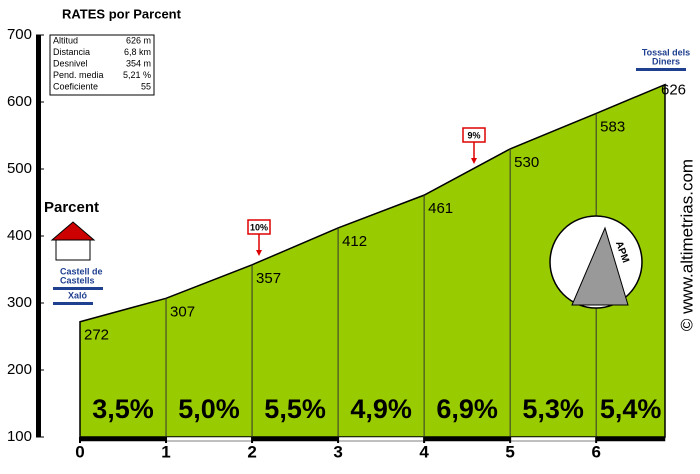 The width and height of the screenshot is (700, 474). I want to click on info-key: Coeficiente, so click(75, 86).